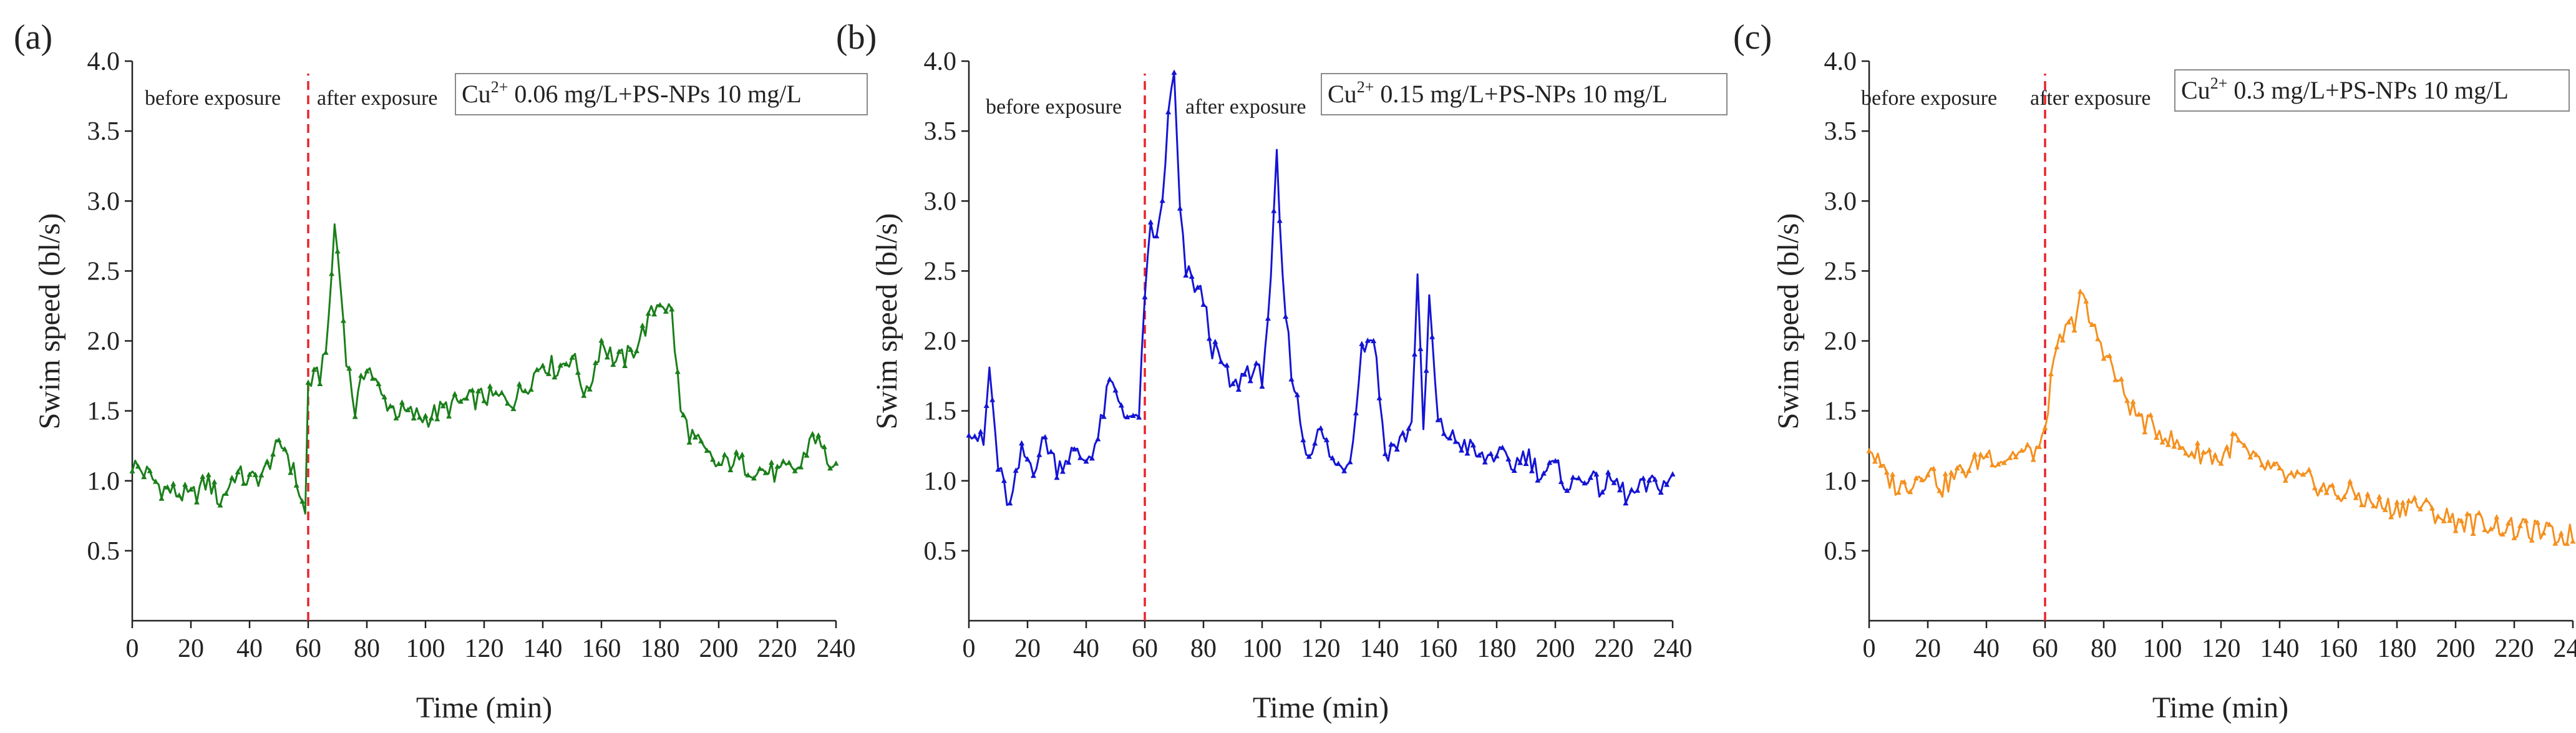 The image size is (2576, 733). What do you see at coordinates (2090, 98) in the screenshot?
I see `after-exposure-label-c: after exposure` at bounding box center [2090, 98].